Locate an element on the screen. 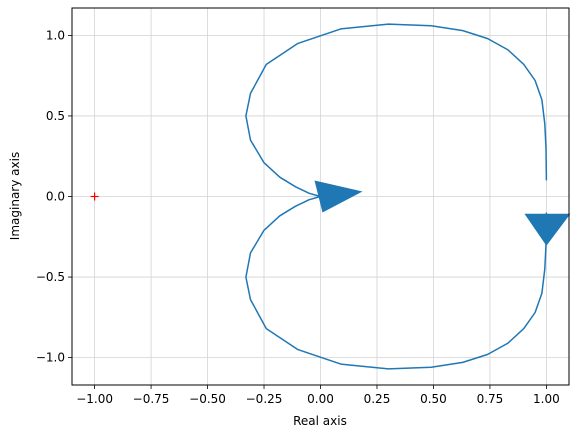  y-tick-label: −0.5 is located at coordinates (50, 277).